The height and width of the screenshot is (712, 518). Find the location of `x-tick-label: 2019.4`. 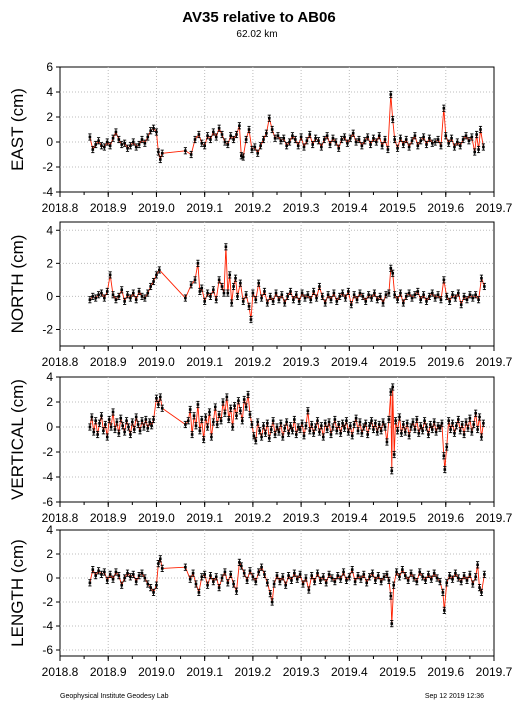

x-tick-label: 2019.4 is located at coordinates (349, 208).